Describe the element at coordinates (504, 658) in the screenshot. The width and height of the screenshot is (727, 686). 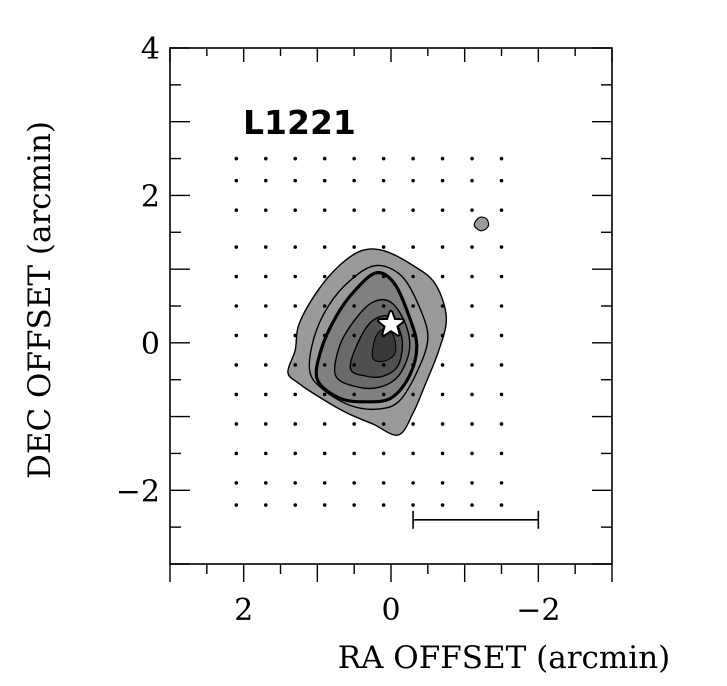
I see `x-axis-label: RA OFFSET (arcmin)` at that location.